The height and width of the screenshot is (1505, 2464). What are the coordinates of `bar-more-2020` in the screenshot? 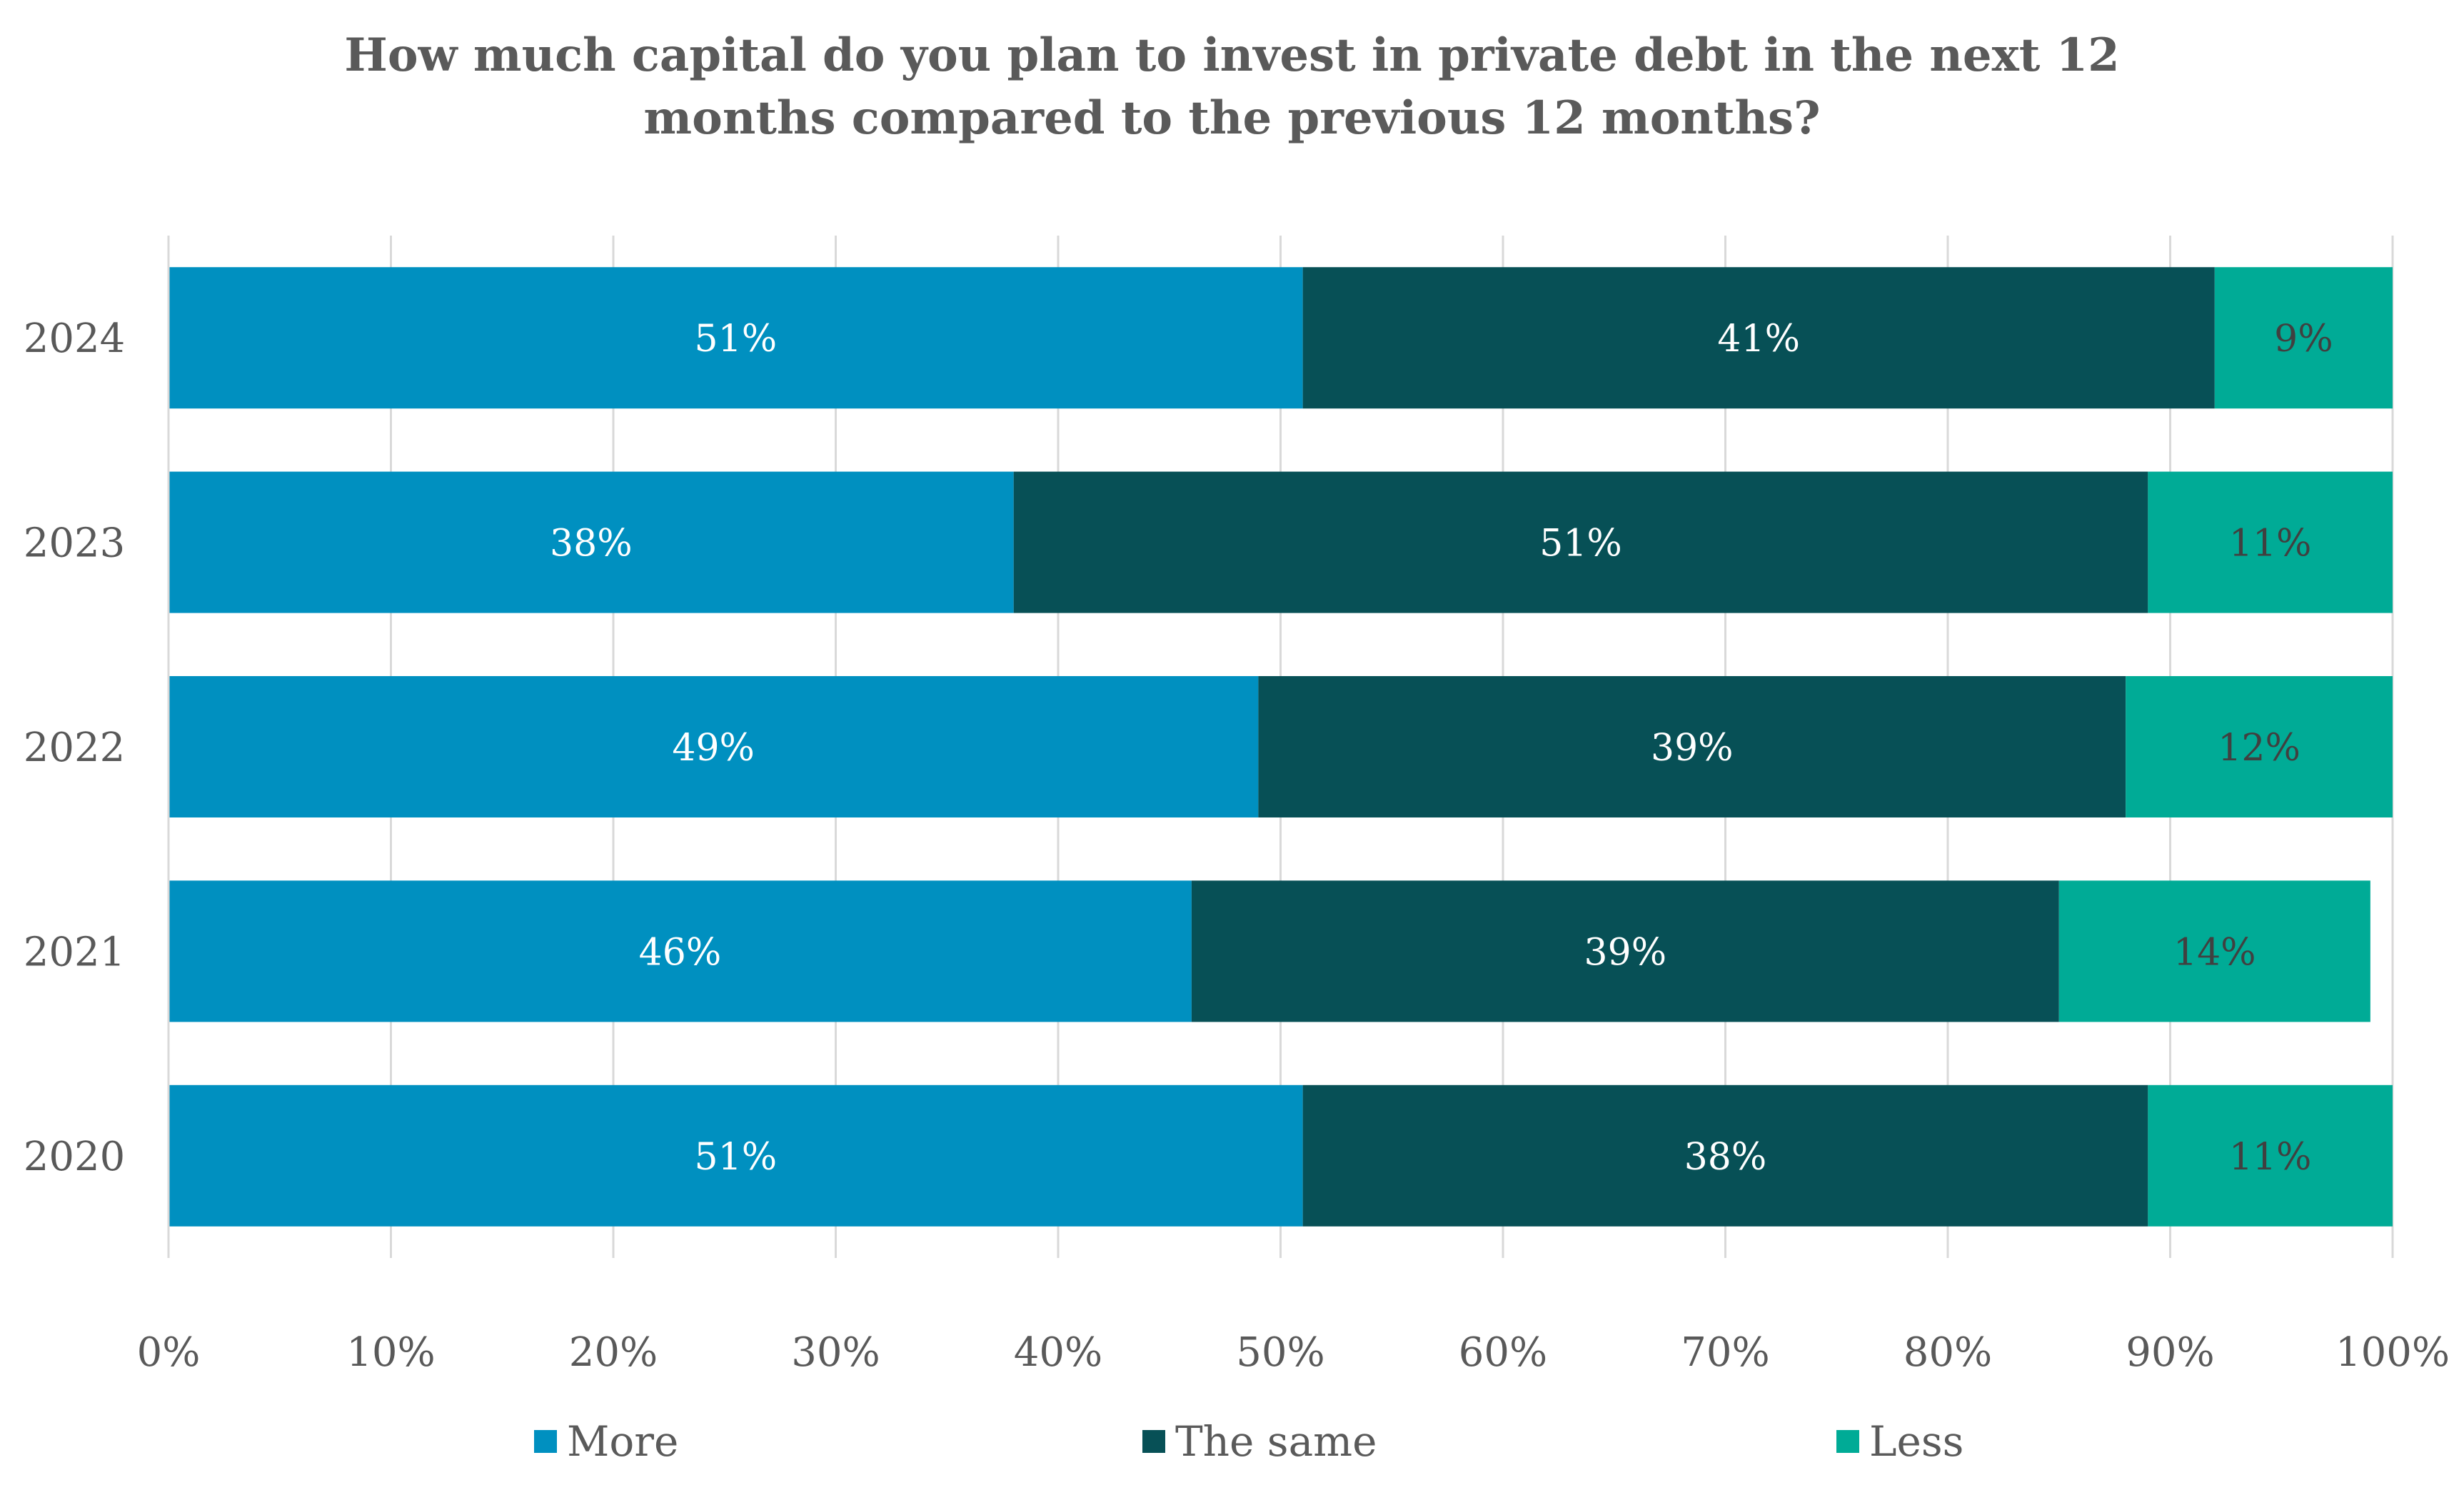 It's located at (736, 1155).